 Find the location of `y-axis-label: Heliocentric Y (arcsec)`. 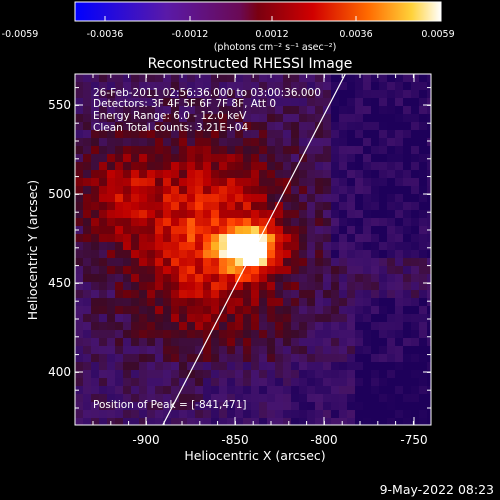

y-axis-label: Heliocentric Y (arcsec) is located at coordinates (32, 250).